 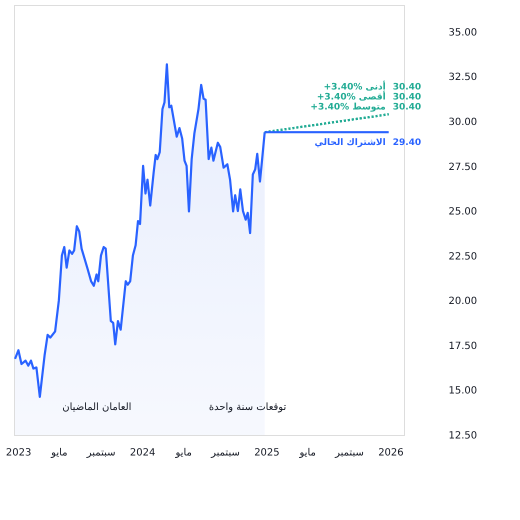 What do you see at coordinates (463, 436) in the screenshot?
I see `y-tick-label: 12.50` at bounding box center [463, 436].